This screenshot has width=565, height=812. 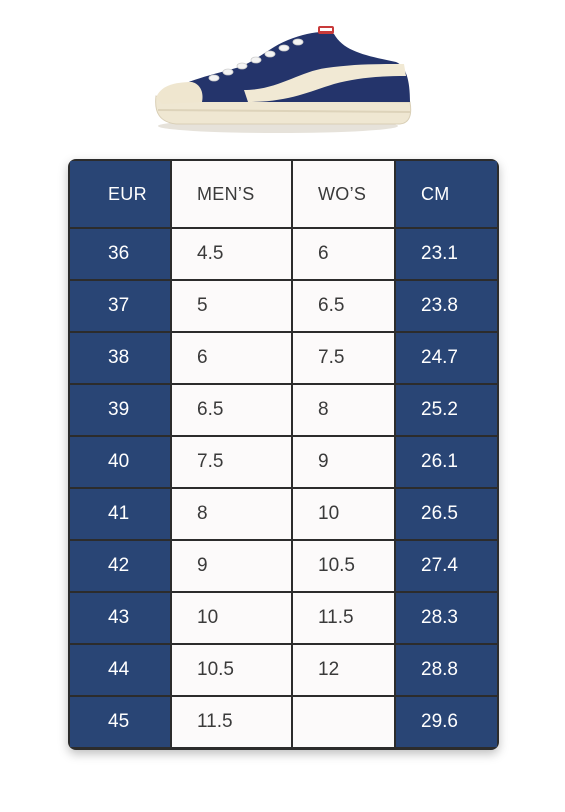 What do you see at coordinates (120, 670) in the screenshot?
I see `cell-eur: 44` at bounding box center [120, 670].